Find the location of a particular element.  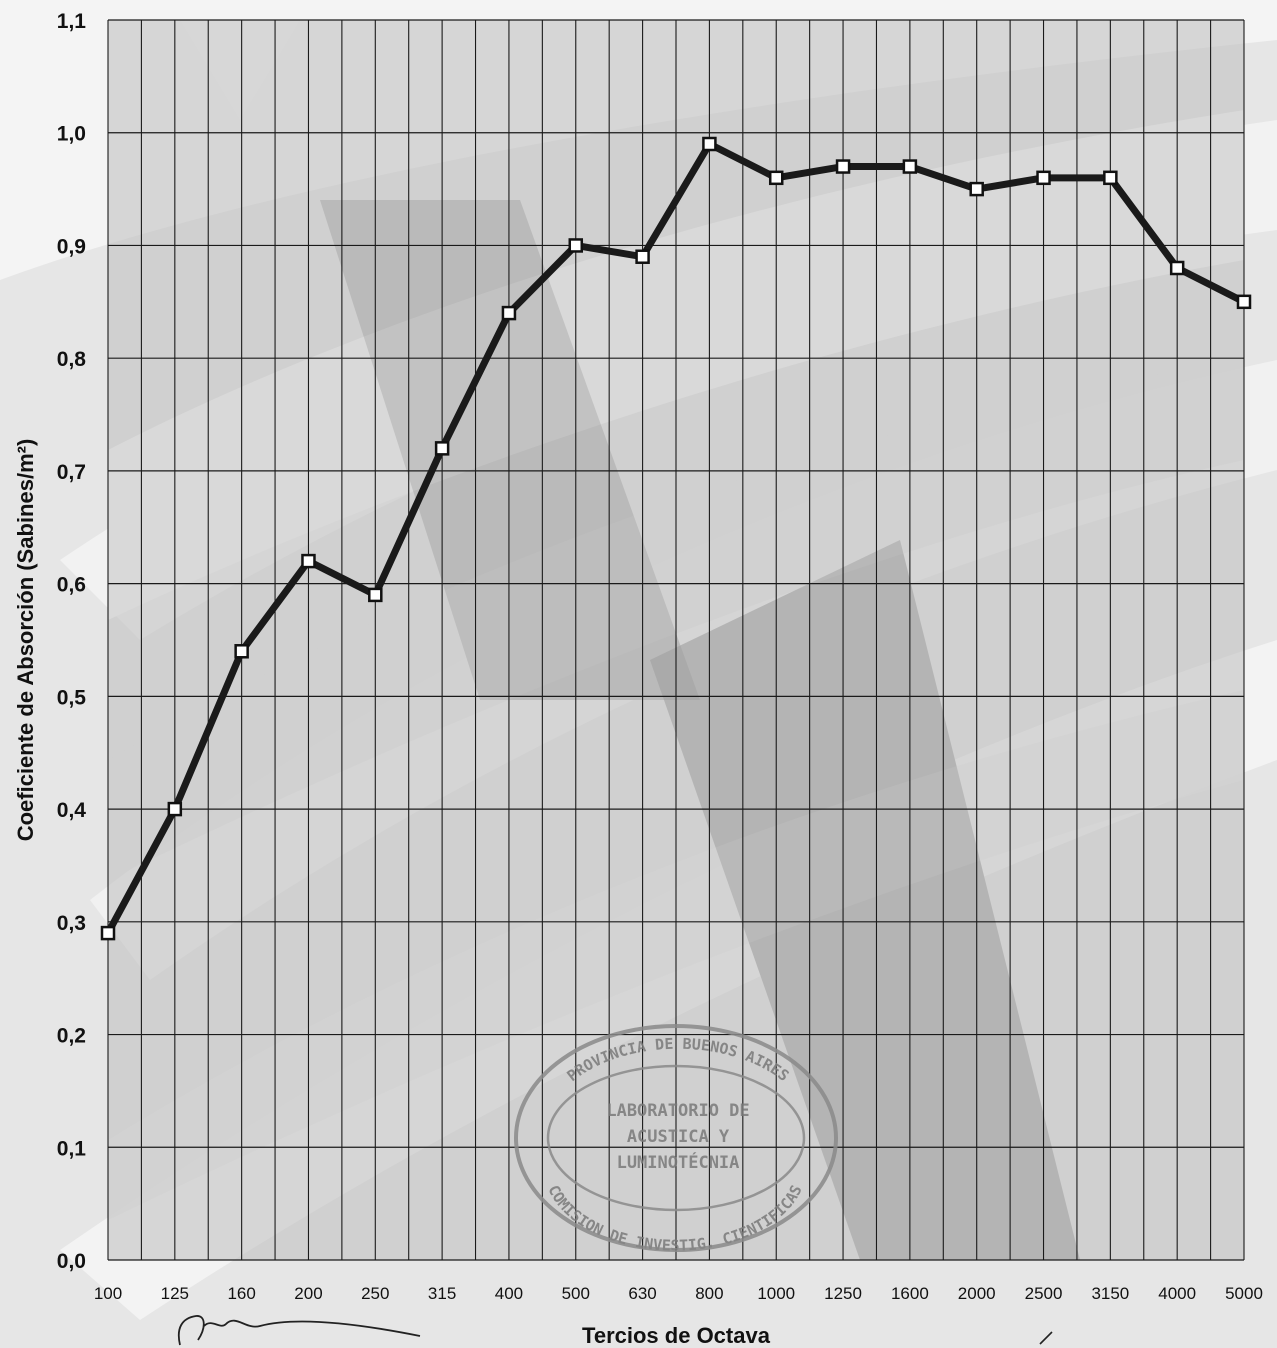

x-axis-title: Tercios de Octava is located at coordinates (676, 1335).